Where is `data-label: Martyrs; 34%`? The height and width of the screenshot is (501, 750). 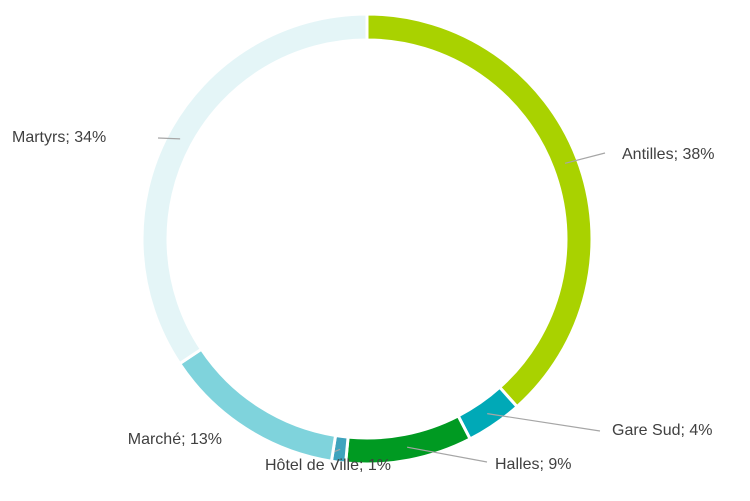 data-label: Martyrs; 34% is located at coordinates (59, 137).